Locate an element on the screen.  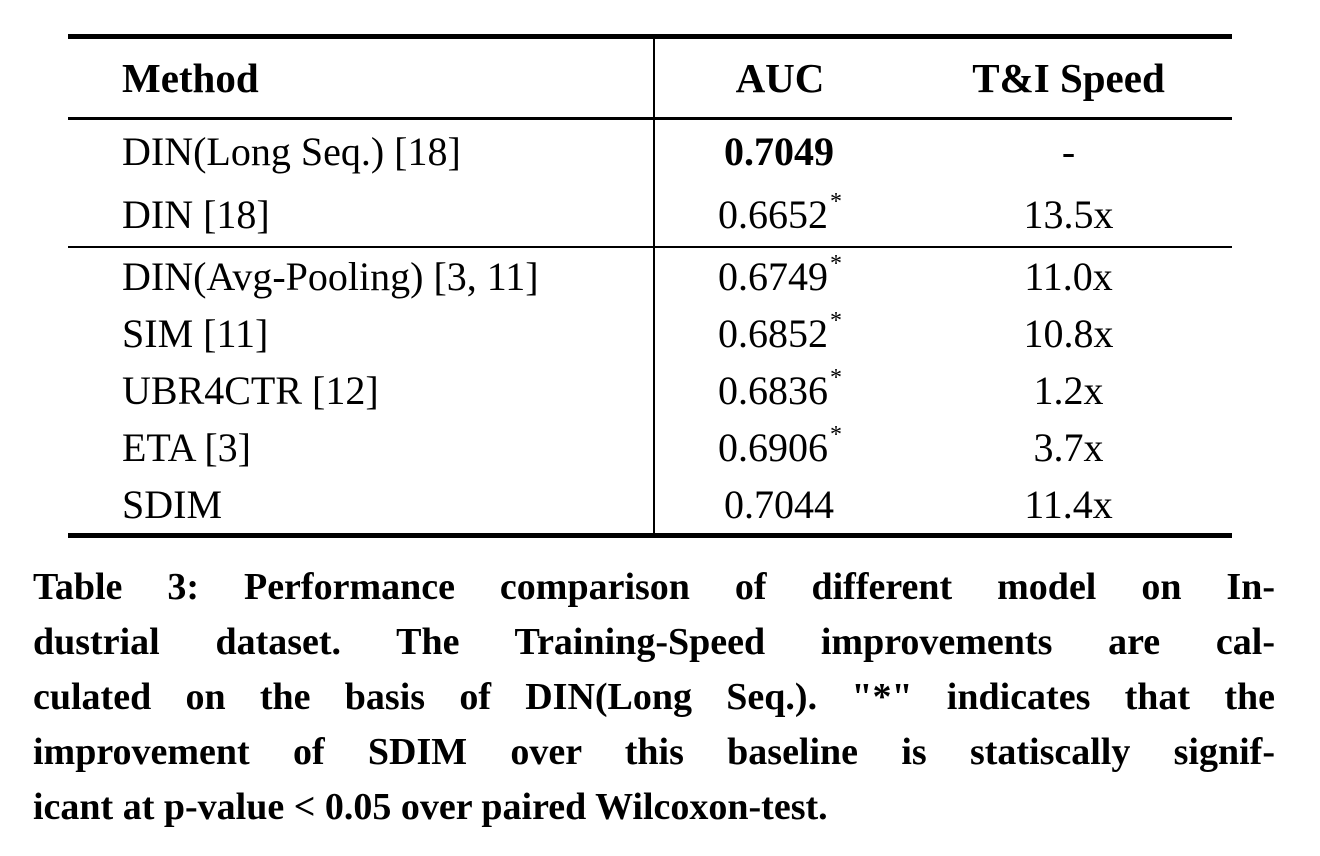
column-header-auc: AUC is located at coordinates (780, 78).